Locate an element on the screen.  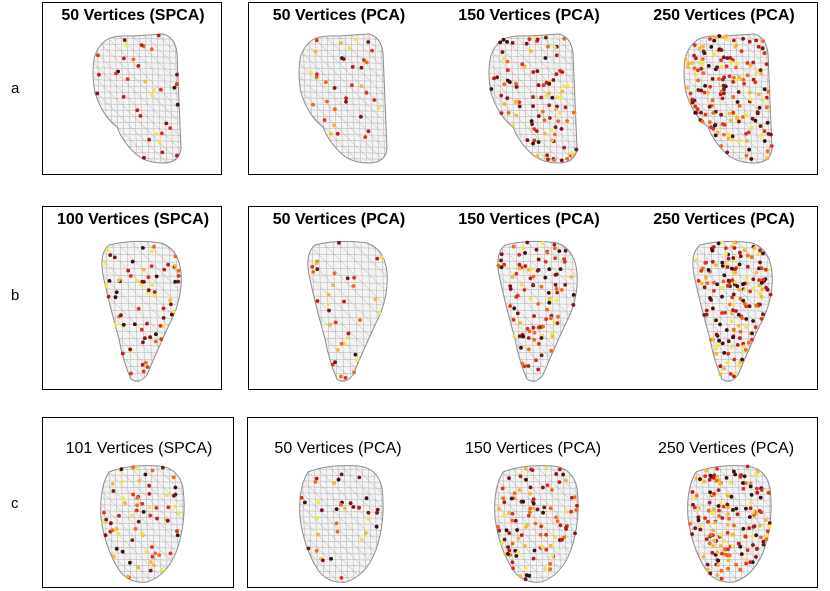
row-b-pca-50-mesh is located at coordinates (347, 311).